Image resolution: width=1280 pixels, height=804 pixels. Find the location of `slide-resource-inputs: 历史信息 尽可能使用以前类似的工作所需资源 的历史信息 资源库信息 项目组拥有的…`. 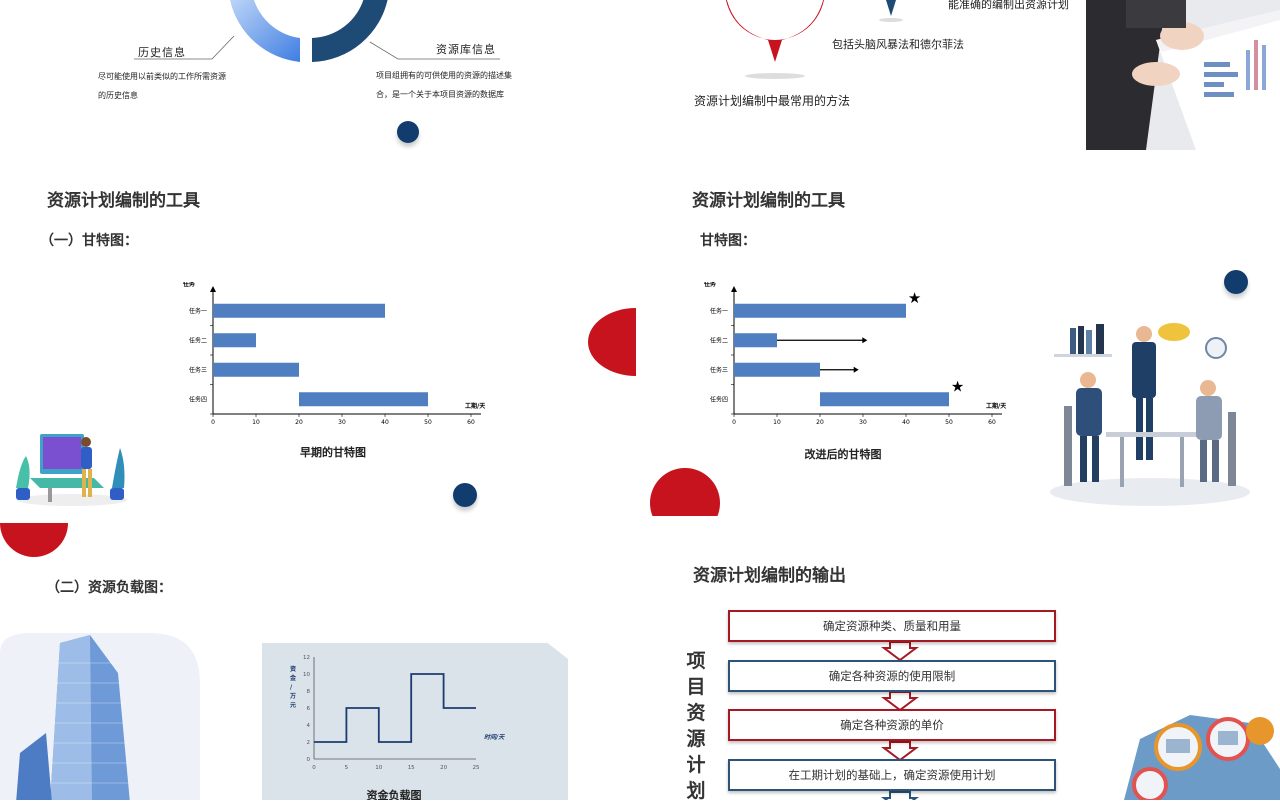

slide-resource-inputs: 历史信息 尽可能使用以前类似的工作所需资源 的历史信息 资源库信息 项目组拥有的… is located at coordinates (320, 77).